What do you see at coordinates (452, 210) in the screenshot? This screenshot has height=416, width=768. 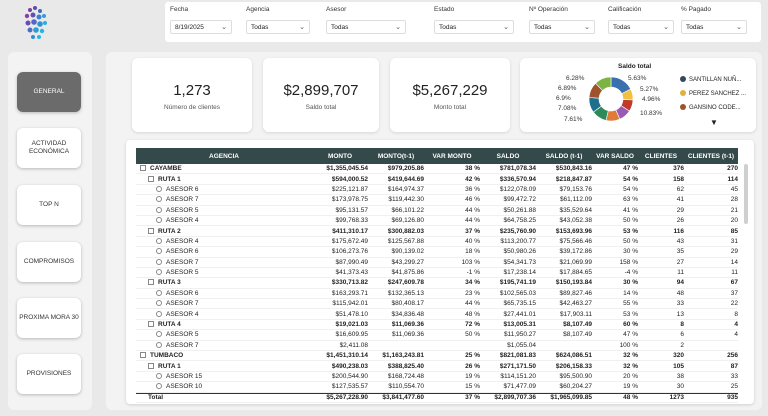 I see `value-cell: 44 %` at bounding box center [452, 210].